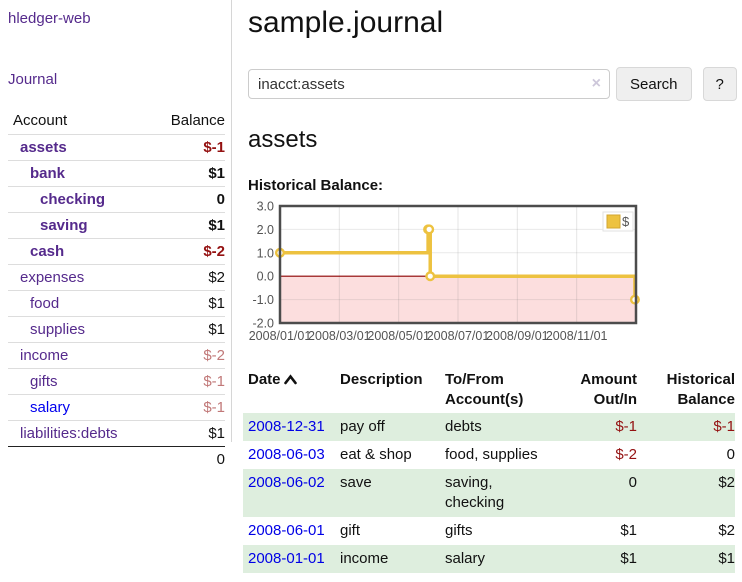  What do you see at coordinates (265, 230) in the screenshot?
I see `svg-text: 2.0` at bounding box center [265, 230].